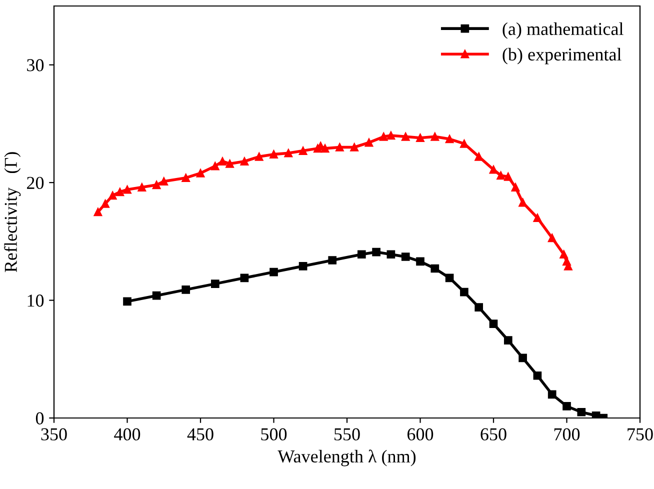 Image resolution: width=654 pixels, height=489 pixels. Describe the element at coordinates (347, 458) in the screenshot. I see `x-axis-title: Wavelength λ (nm)` at that location.